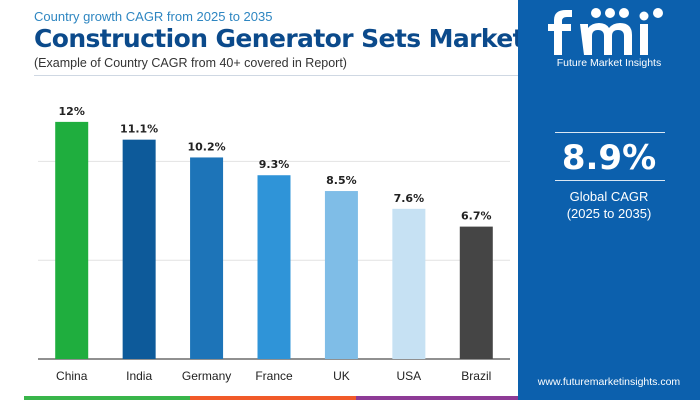  Describe the element at coordinates (609, 158) in the screenshot. I see `global-cagr-value: 8.9%` at that location.